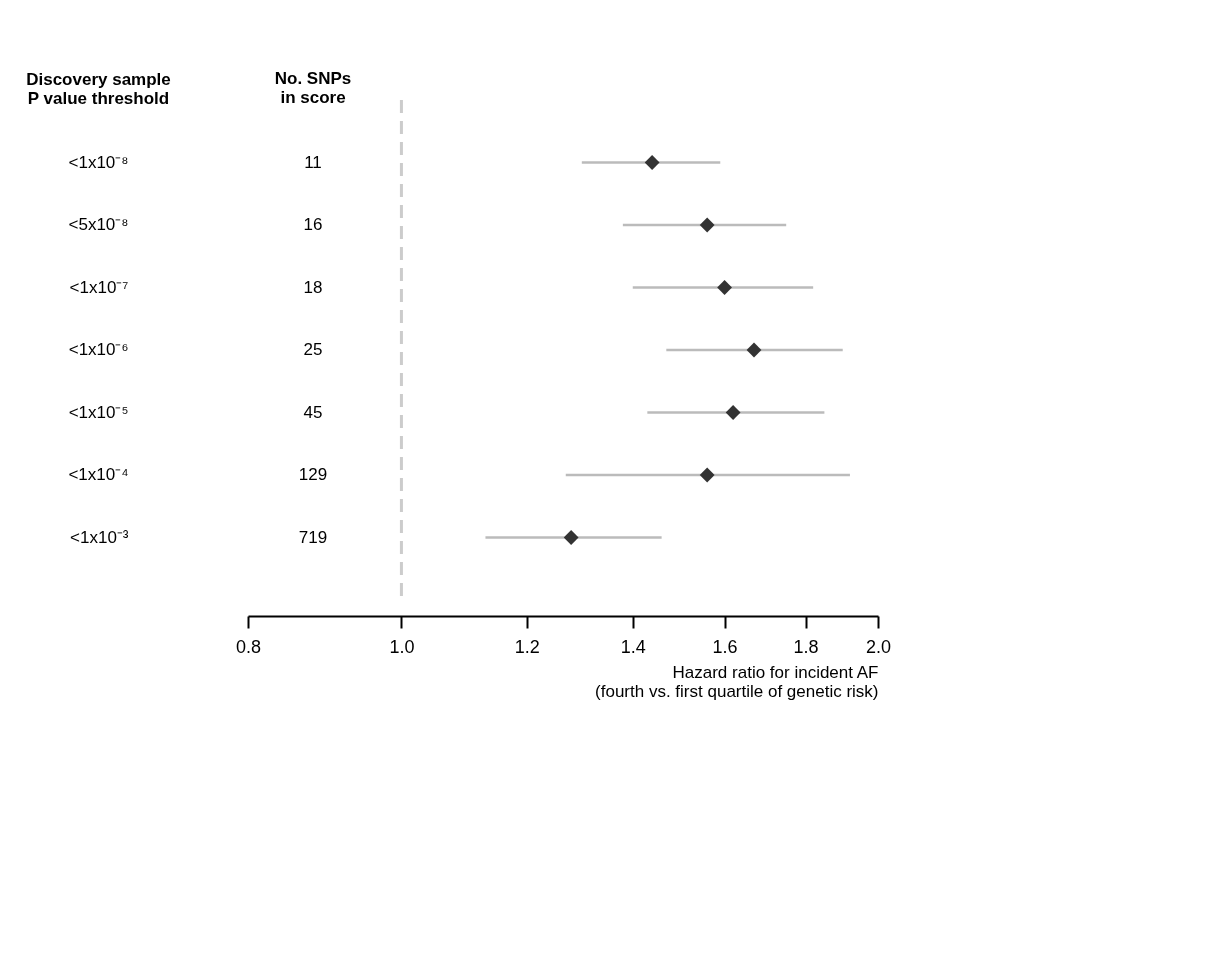  What do you see at coordinates (737, 681) in the screenshot?
I see `x-axis-title: Hazard ratio for incident AF (fourth vs. first quartile of genetic risk)` at bounding box center [737, 681].